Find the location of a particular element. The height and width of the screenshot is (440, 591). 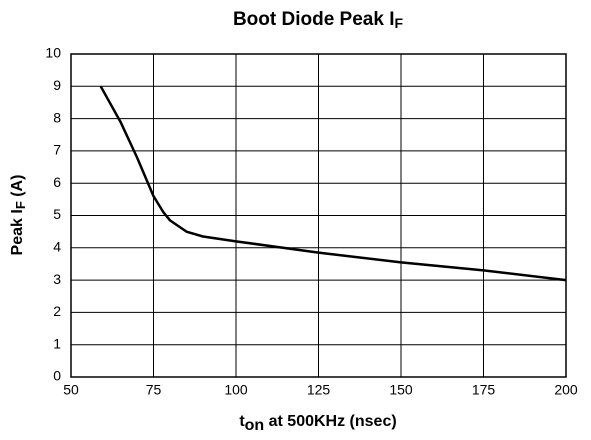

y-axis-label: Peak IF (A) is located at coordinates (18, 215).